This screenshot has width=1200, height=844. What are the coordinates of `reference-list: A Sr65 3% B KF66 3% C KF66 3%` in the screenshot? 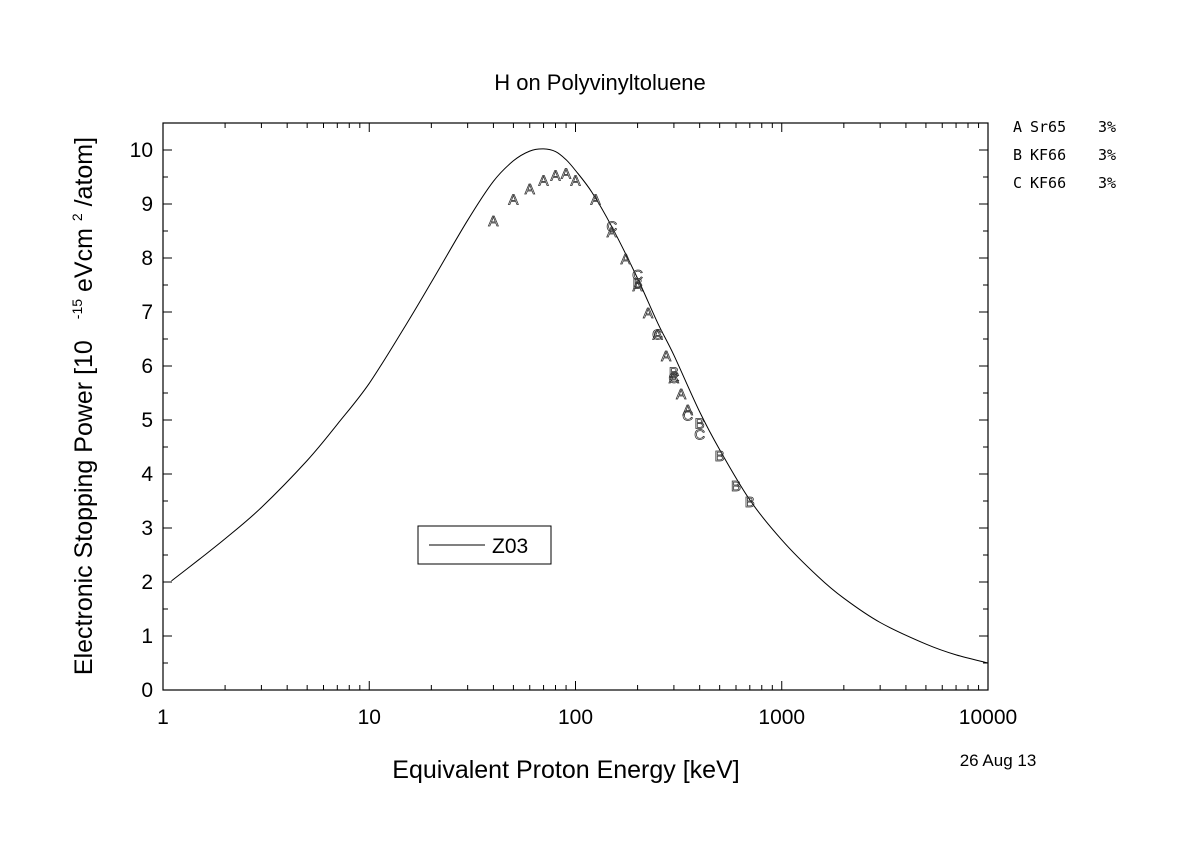 It's located at (1064, 155).